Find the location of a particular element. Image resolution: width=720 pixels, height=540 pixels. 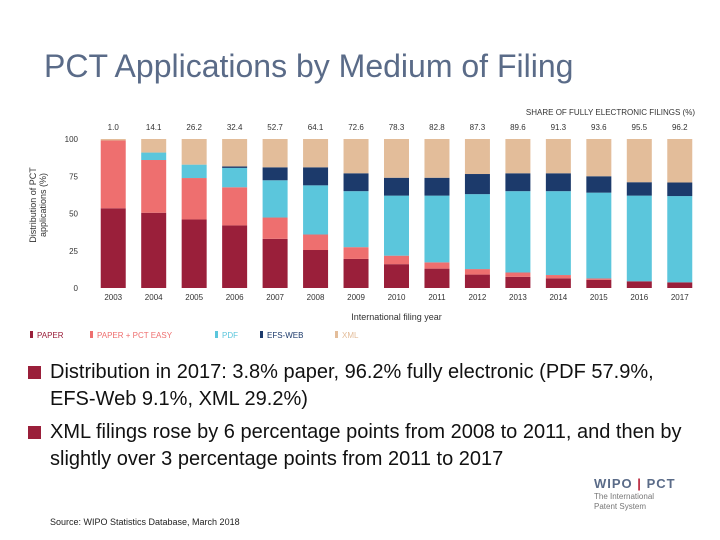

y-axis-label: Distribution of PCTapplications (%) is located at coordinates (38, 205).